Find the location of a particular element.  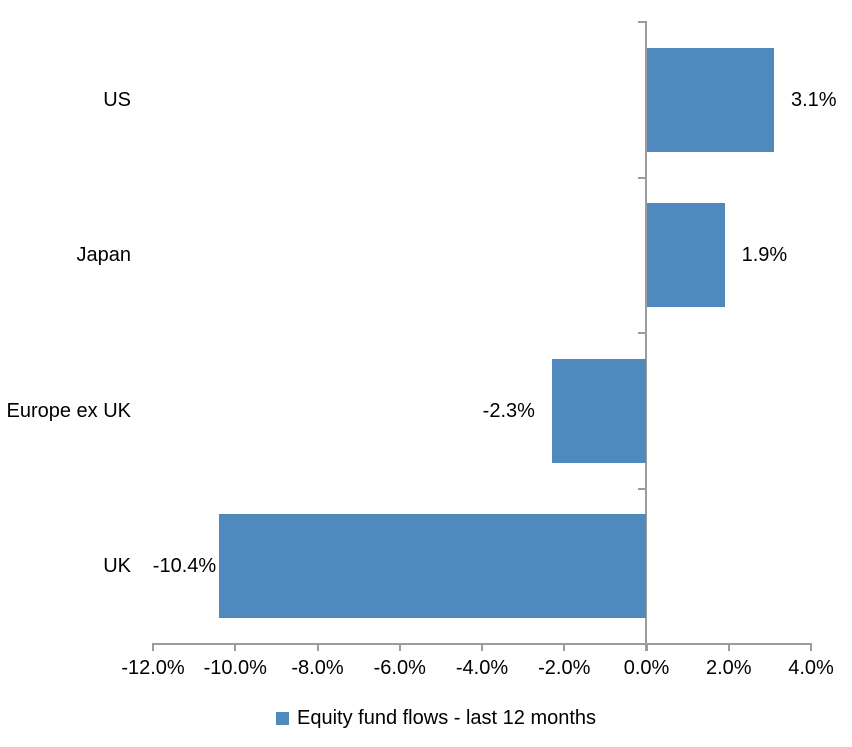

x-axis-tick-label: -2.0% is located at coordinates (564, 668).